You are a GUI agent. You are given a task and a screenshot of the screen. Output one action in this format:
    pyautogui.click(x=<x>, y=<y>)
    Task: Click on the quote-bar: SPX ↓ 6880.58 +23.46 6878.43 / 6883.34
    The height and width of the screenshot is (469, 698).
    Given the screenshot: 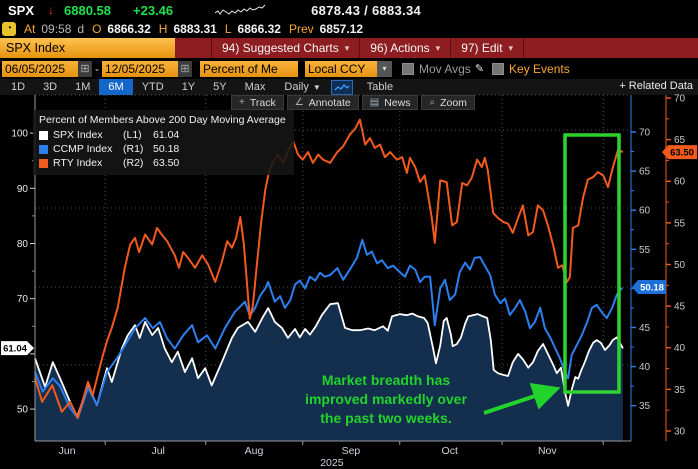 What is the action you would take?
    pyautogui.click(x=349, y=10)
    